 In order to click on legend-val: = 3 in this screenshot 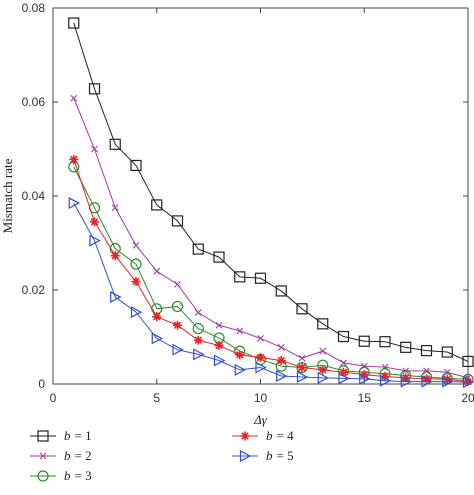, I will do `click(83, 475)`.